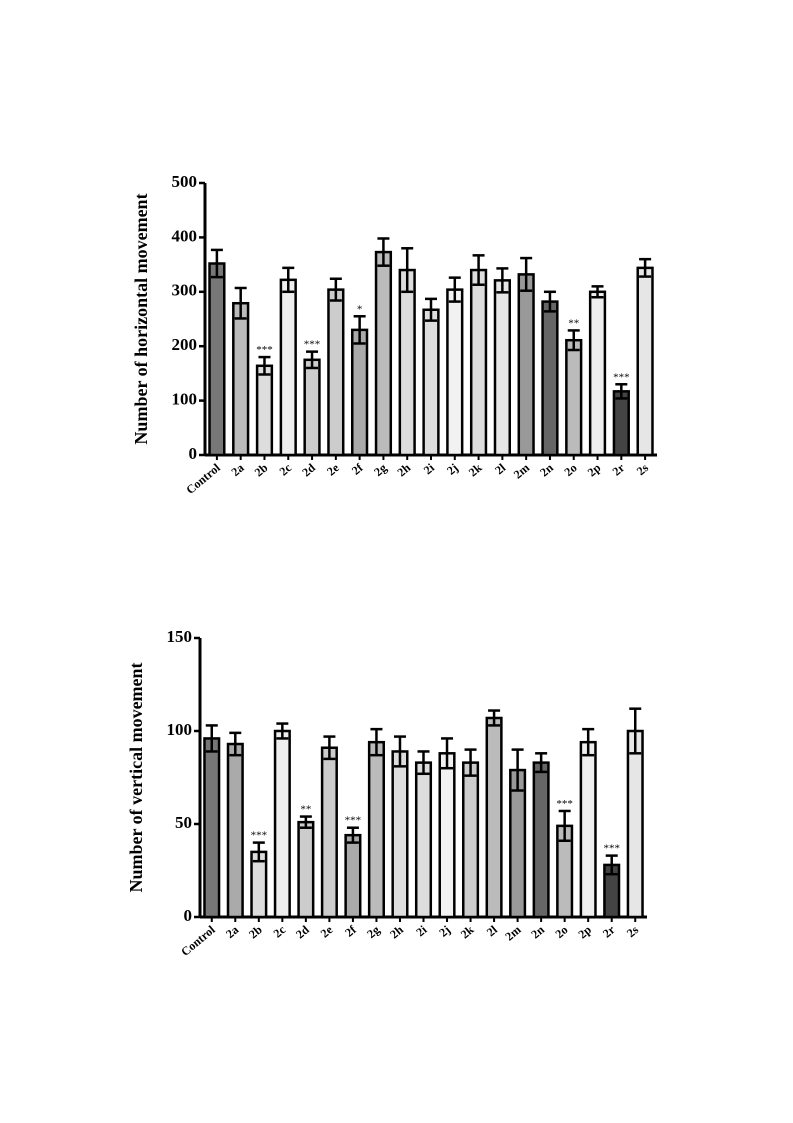 Image resolution: width=793 pixels, height=1123 pixels. What do you see at coordinates (183, 822) in the screenshot?
I see `y-tick-label: 50` at bounding box center [183, 822].